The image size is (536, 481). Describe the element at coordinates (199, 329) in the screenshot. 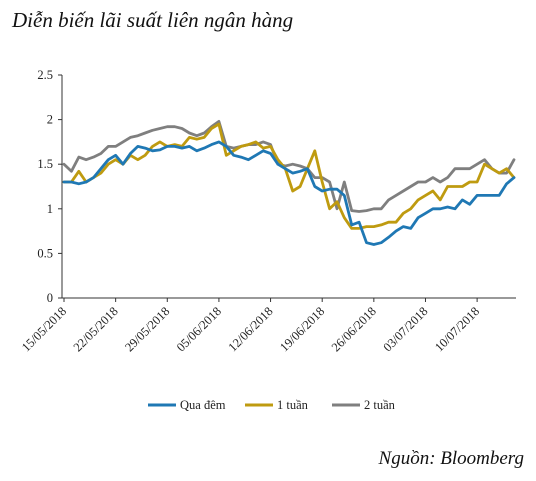

I see `x-tick-label: 05/06/2018` at that location.